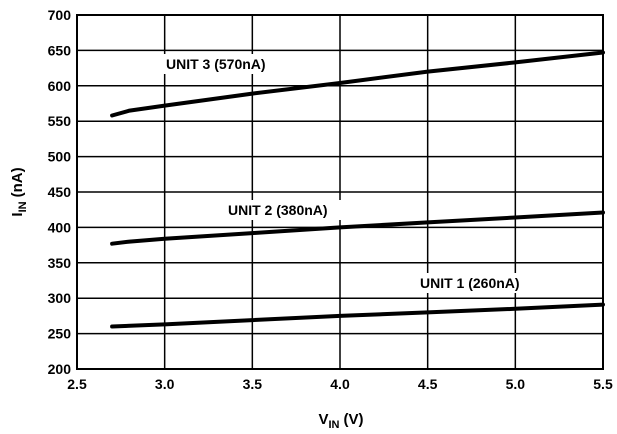 The image size is (617, 434). What do you see at coordinates (60, 369) in the screenshot?
I see `y-tick-label: 200` at bounding box center [60, 369].